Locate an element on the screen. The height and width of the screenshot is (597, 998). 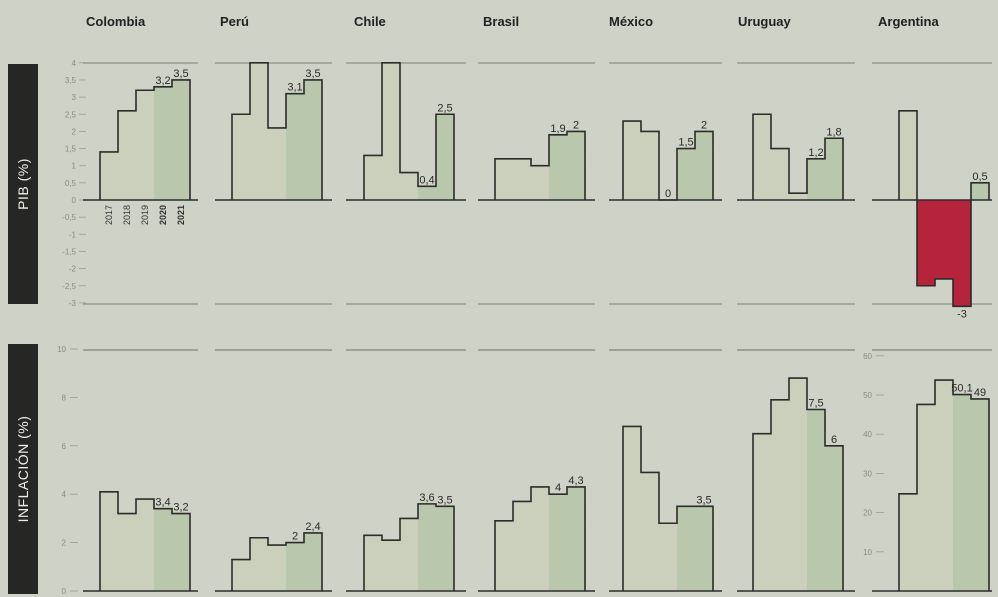
inflation-chile-bar-2021 is located at coordinates (445, 548).